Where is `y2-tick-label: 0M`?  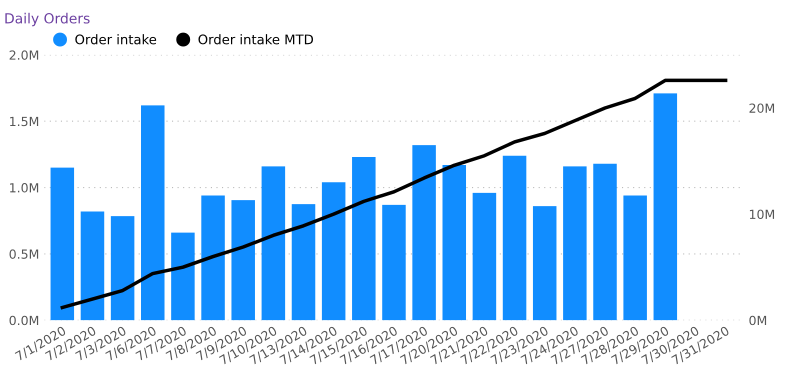 y2-tick-label: 0M is located at coordinates (757, 321).